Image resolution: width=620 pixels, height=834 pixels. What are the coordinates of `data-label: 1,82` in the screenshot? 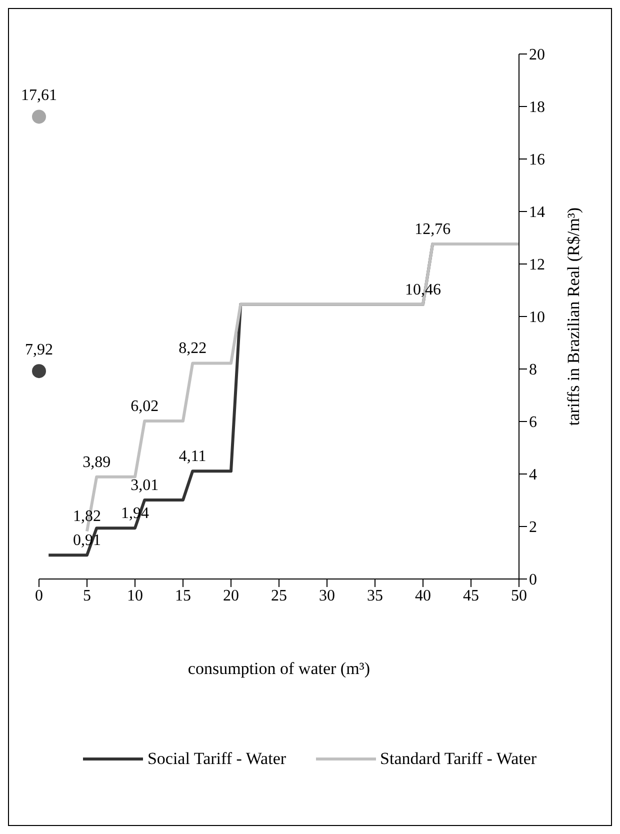 It's located at (87, 517).